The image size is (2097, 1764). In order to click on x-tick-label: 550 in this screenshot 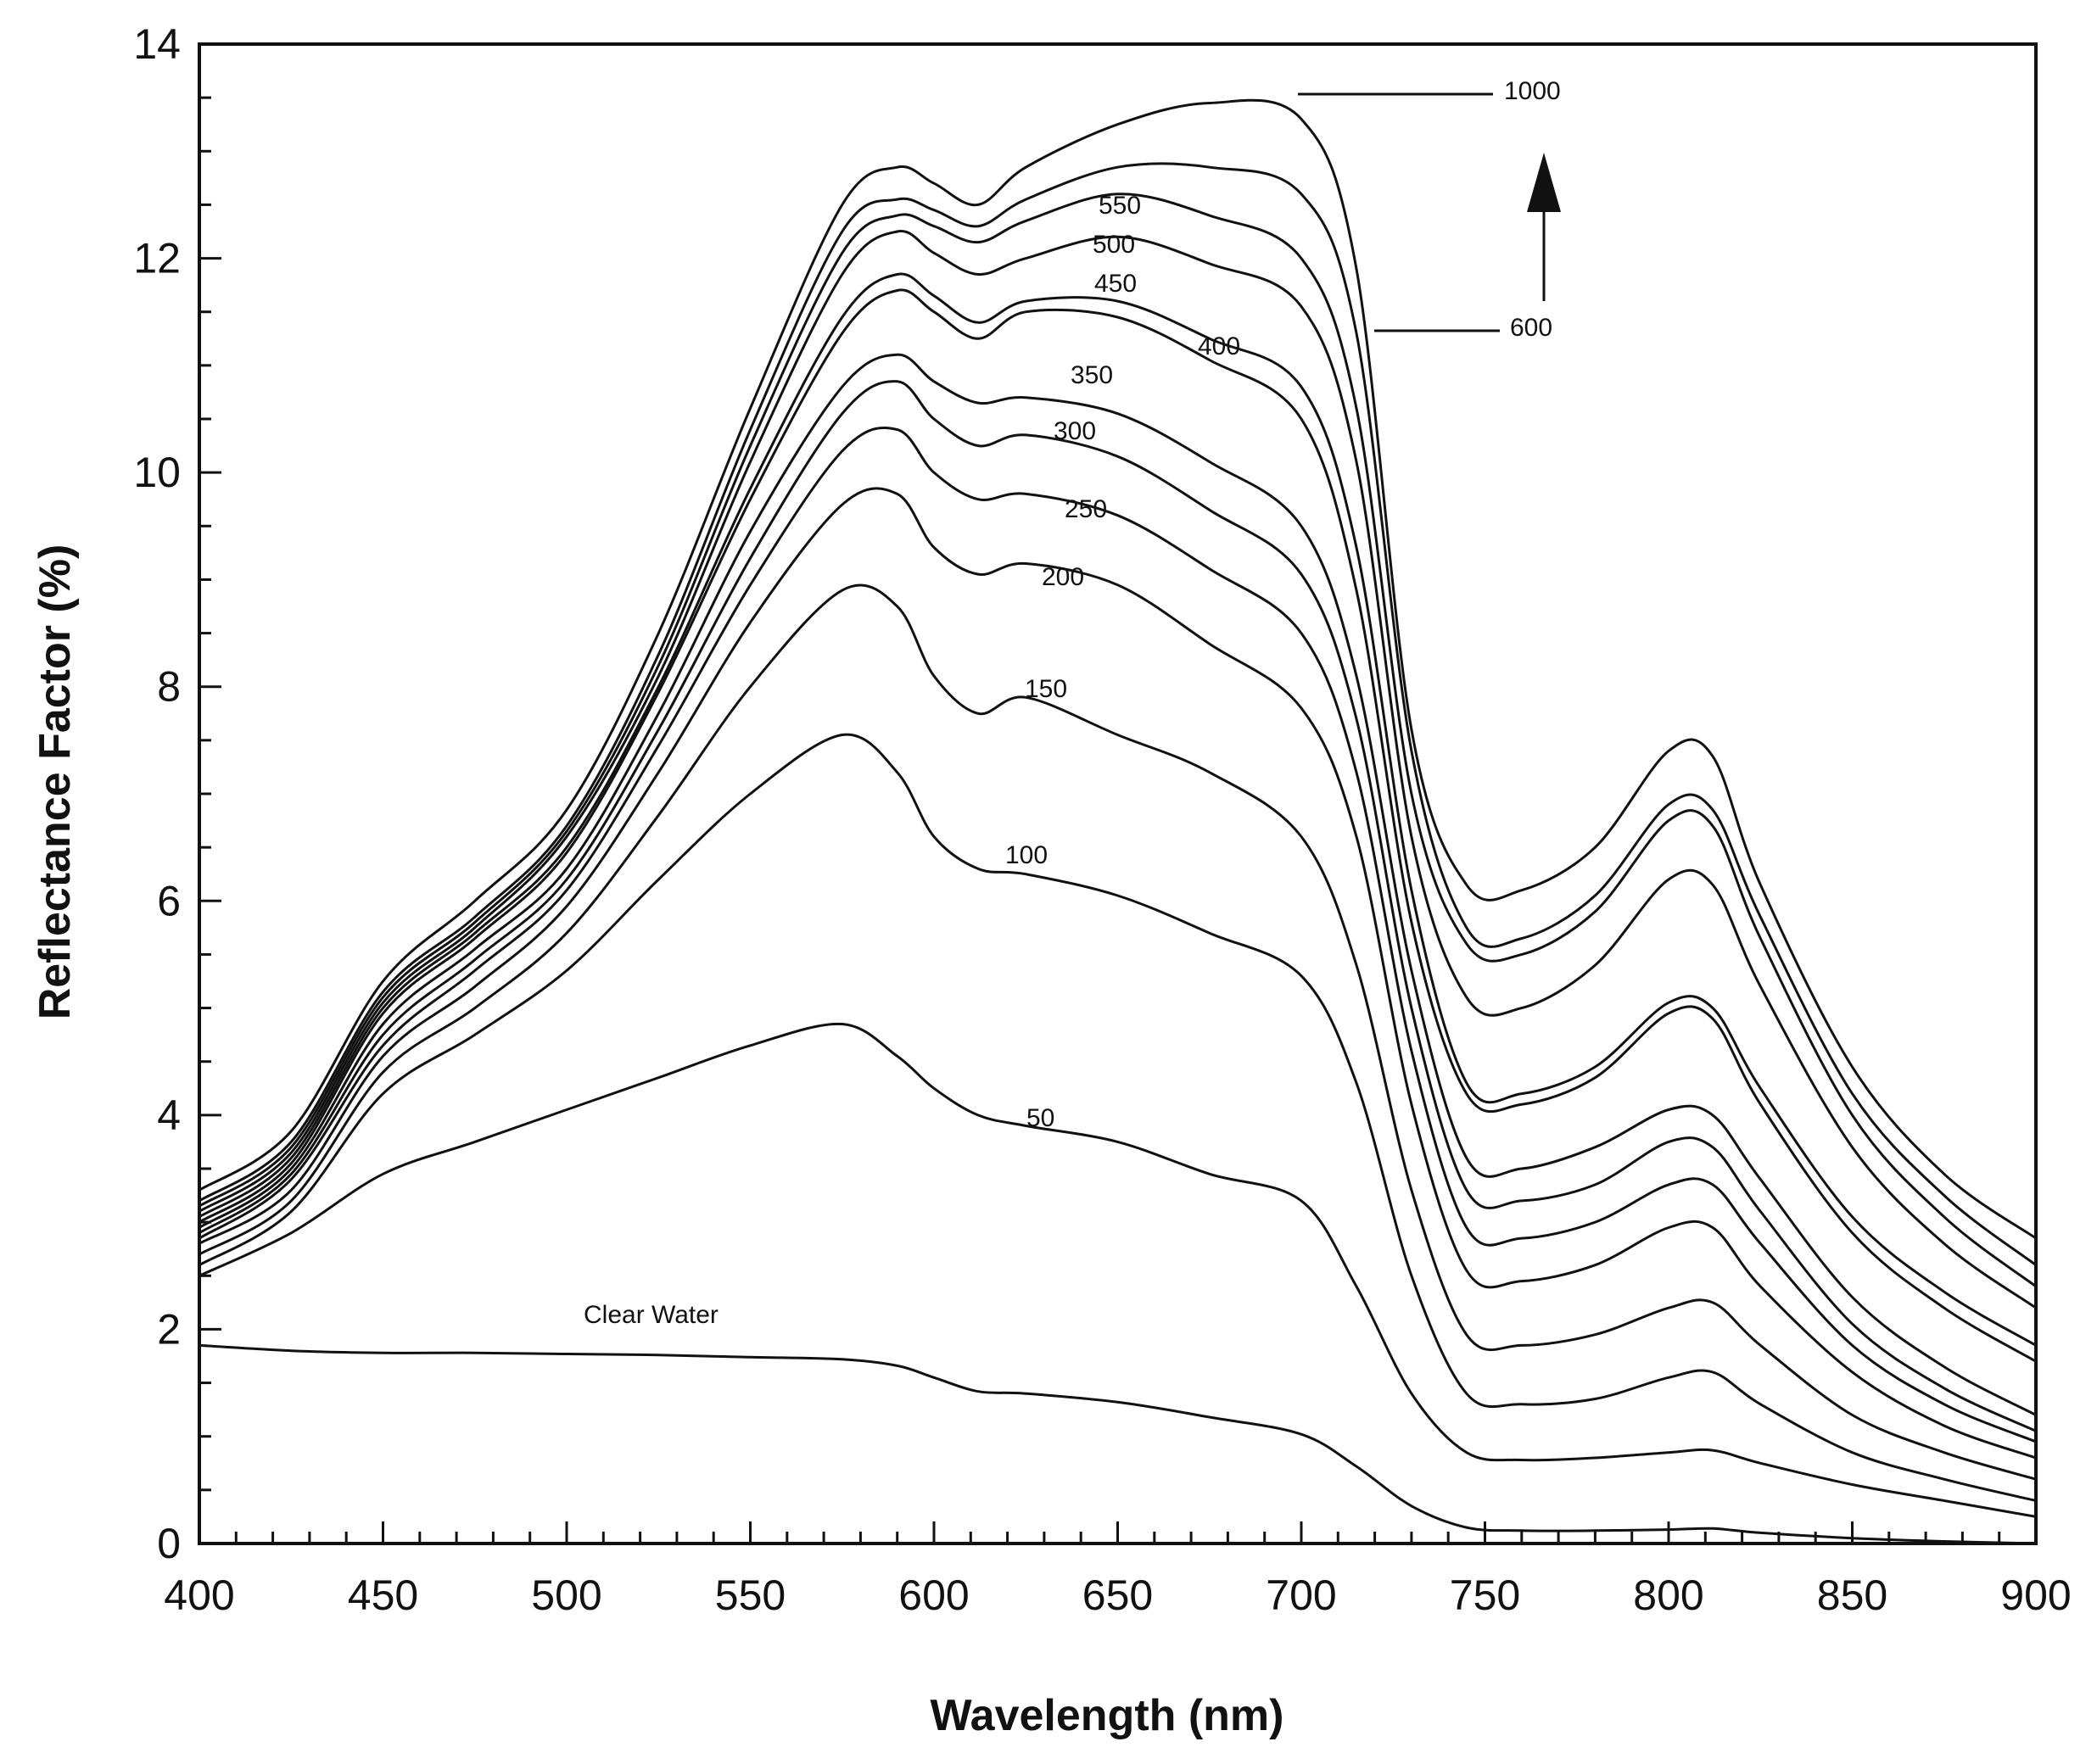, I will do `click(750, 1595)`.